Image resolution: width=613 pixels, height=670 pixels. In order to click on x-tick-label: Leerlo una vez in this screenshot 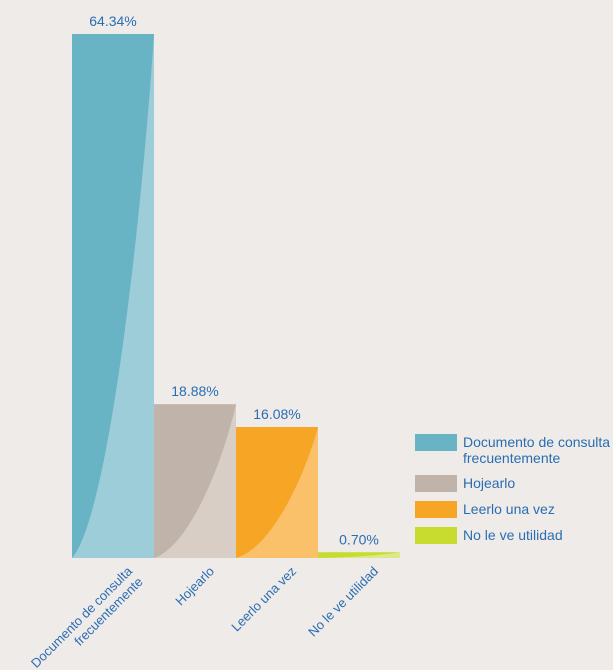, I will do `click(263, 599)`.